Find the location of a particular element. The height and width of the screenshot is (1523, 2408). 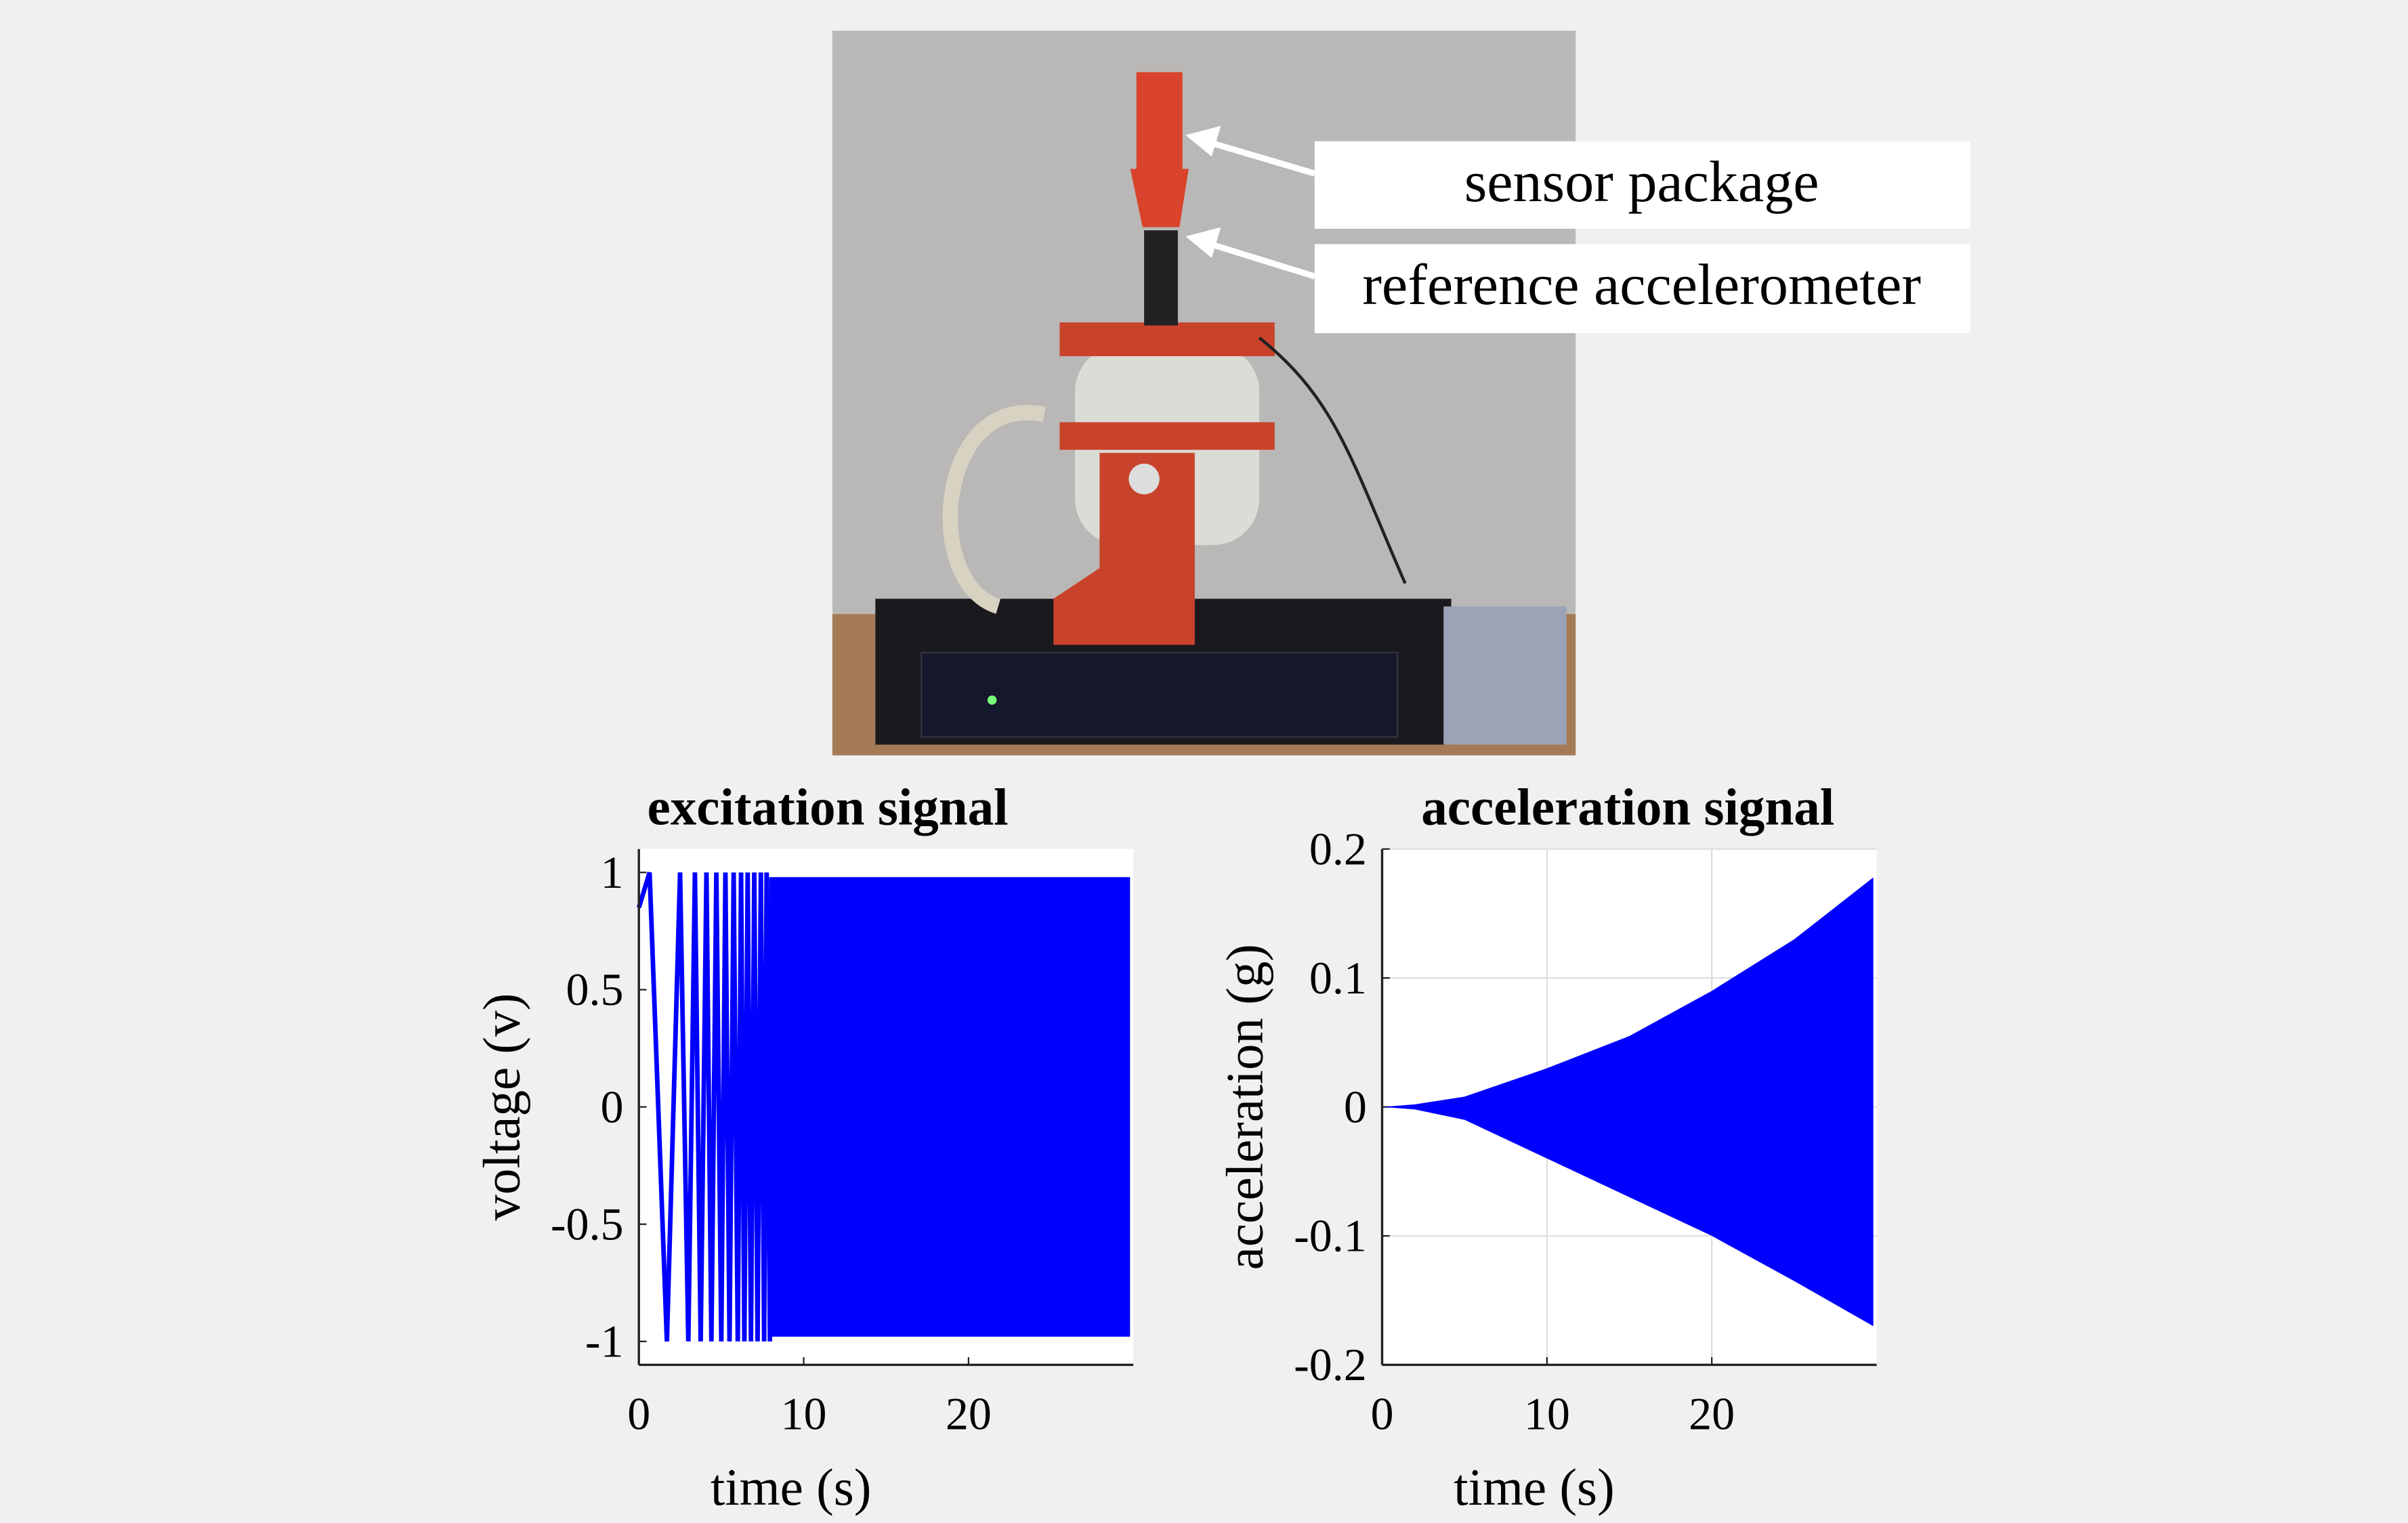

chart-title: excitation signal is located at coordinates (827, 806).